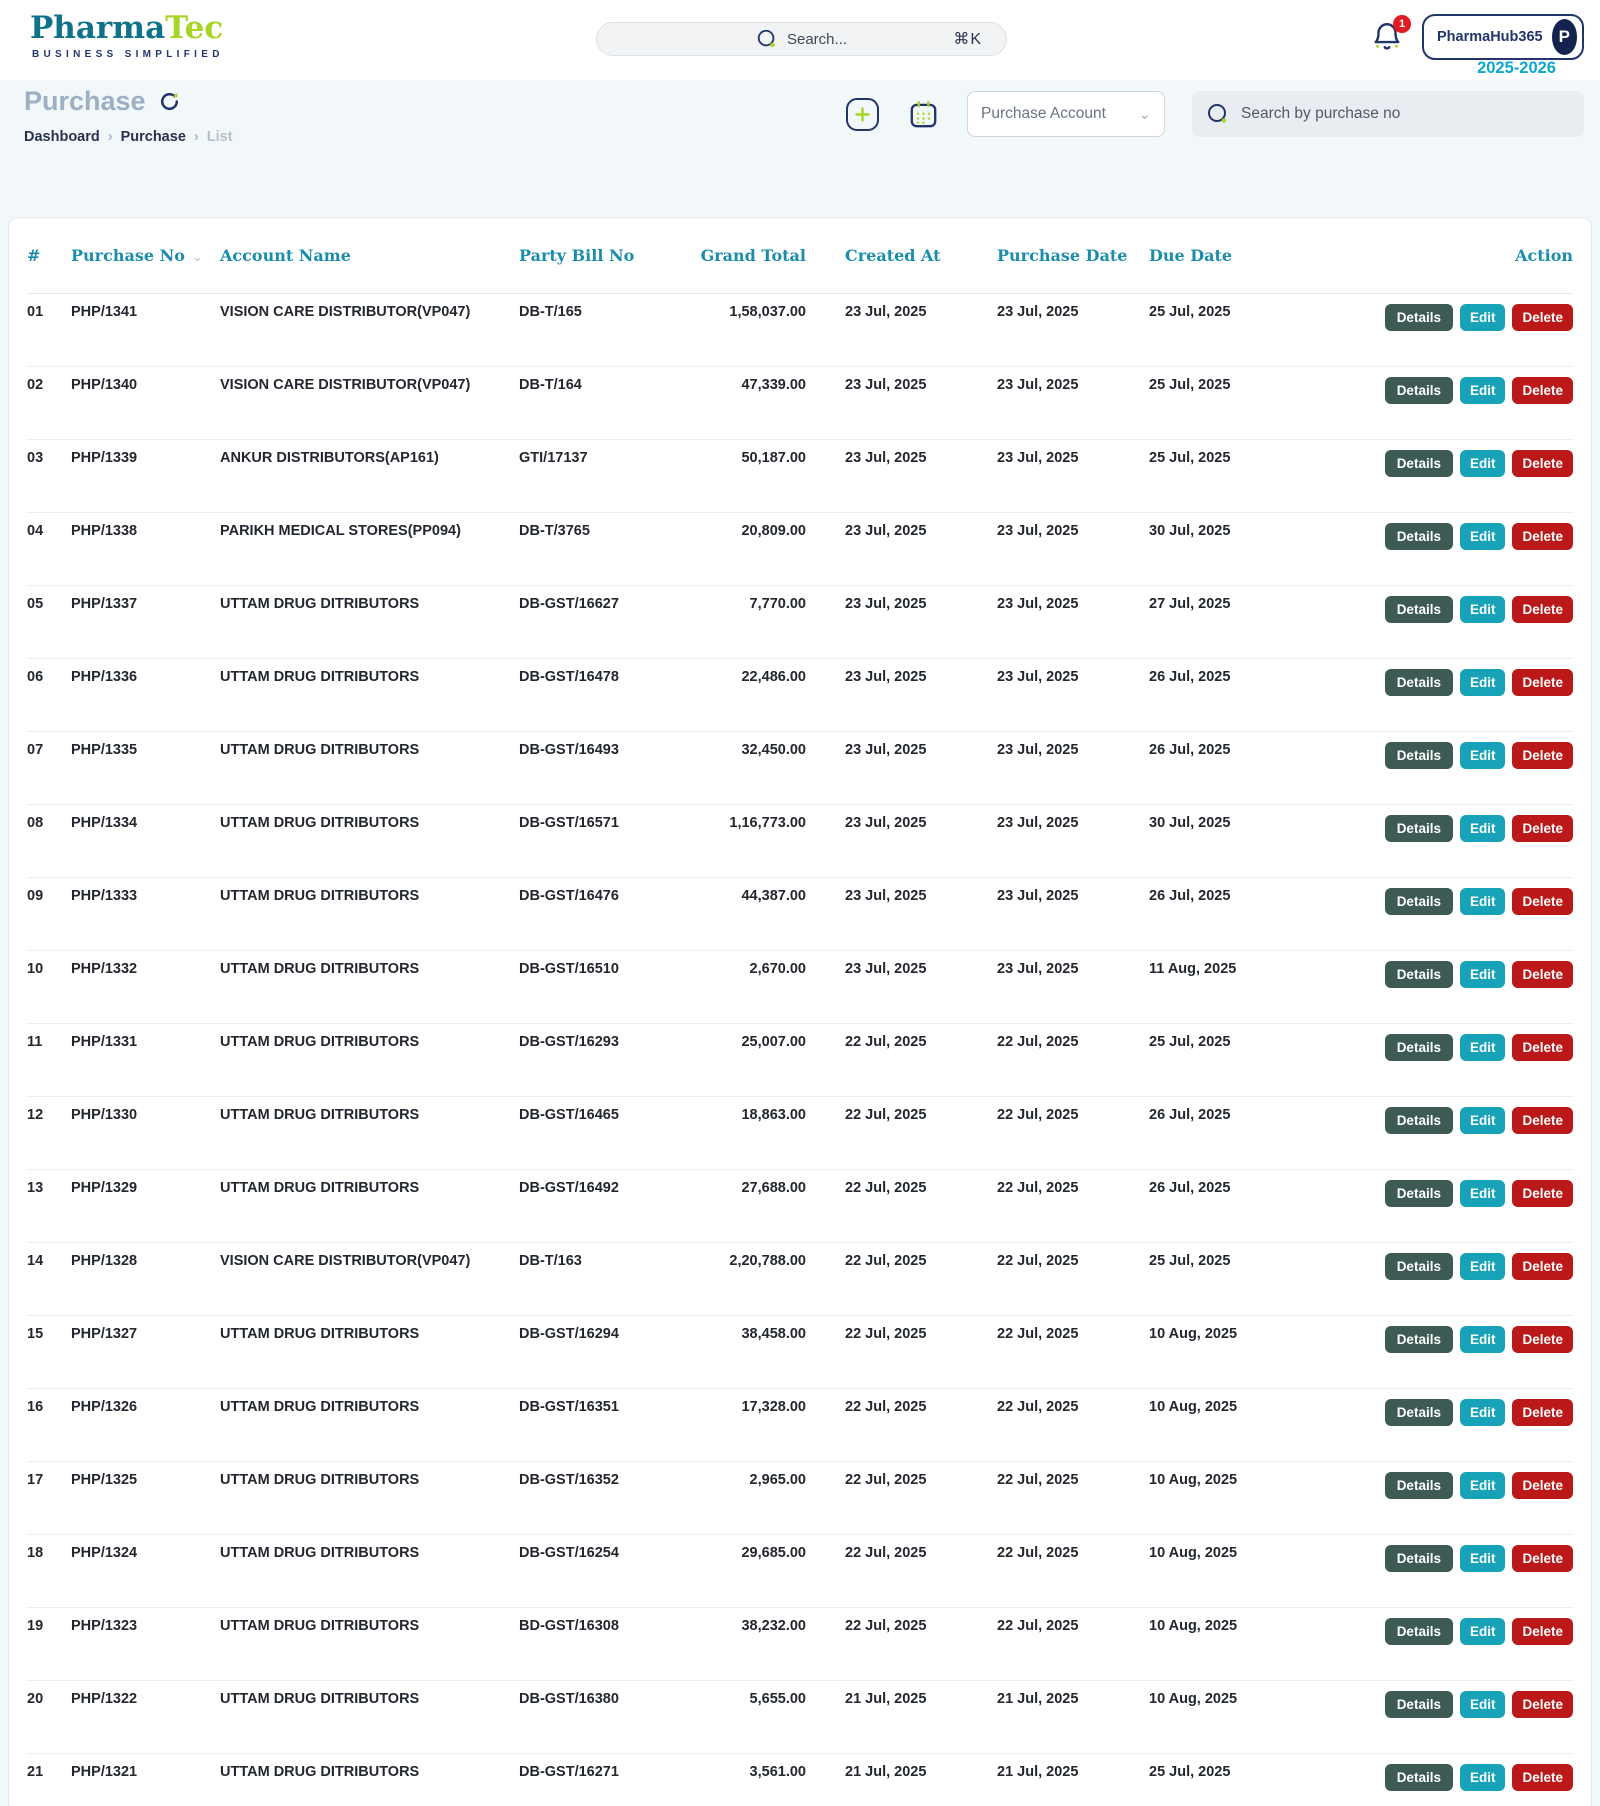 The width and height of the screenshot is (1600, 1806). What do you see at coordinates (569, 1626) in the screenshot?
I see `party-bill-no: BD-GST/16308` at bounding box center [569, 1626].